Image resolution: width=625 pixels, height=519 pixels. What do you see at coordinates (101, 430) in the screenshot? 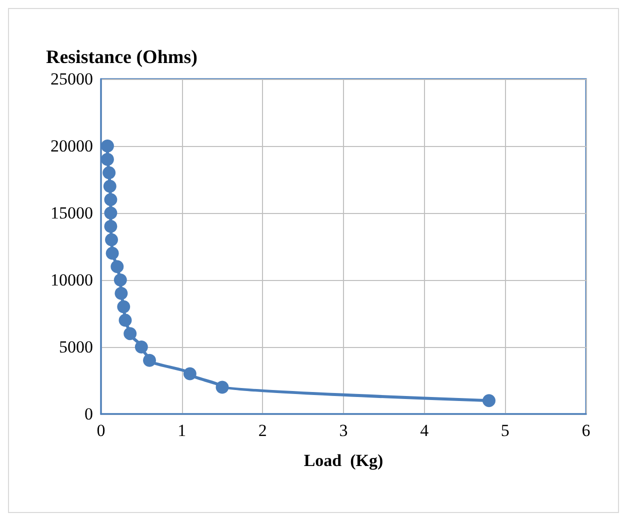
I see `x-tick-label: 0` at bounding box center [101, 430].